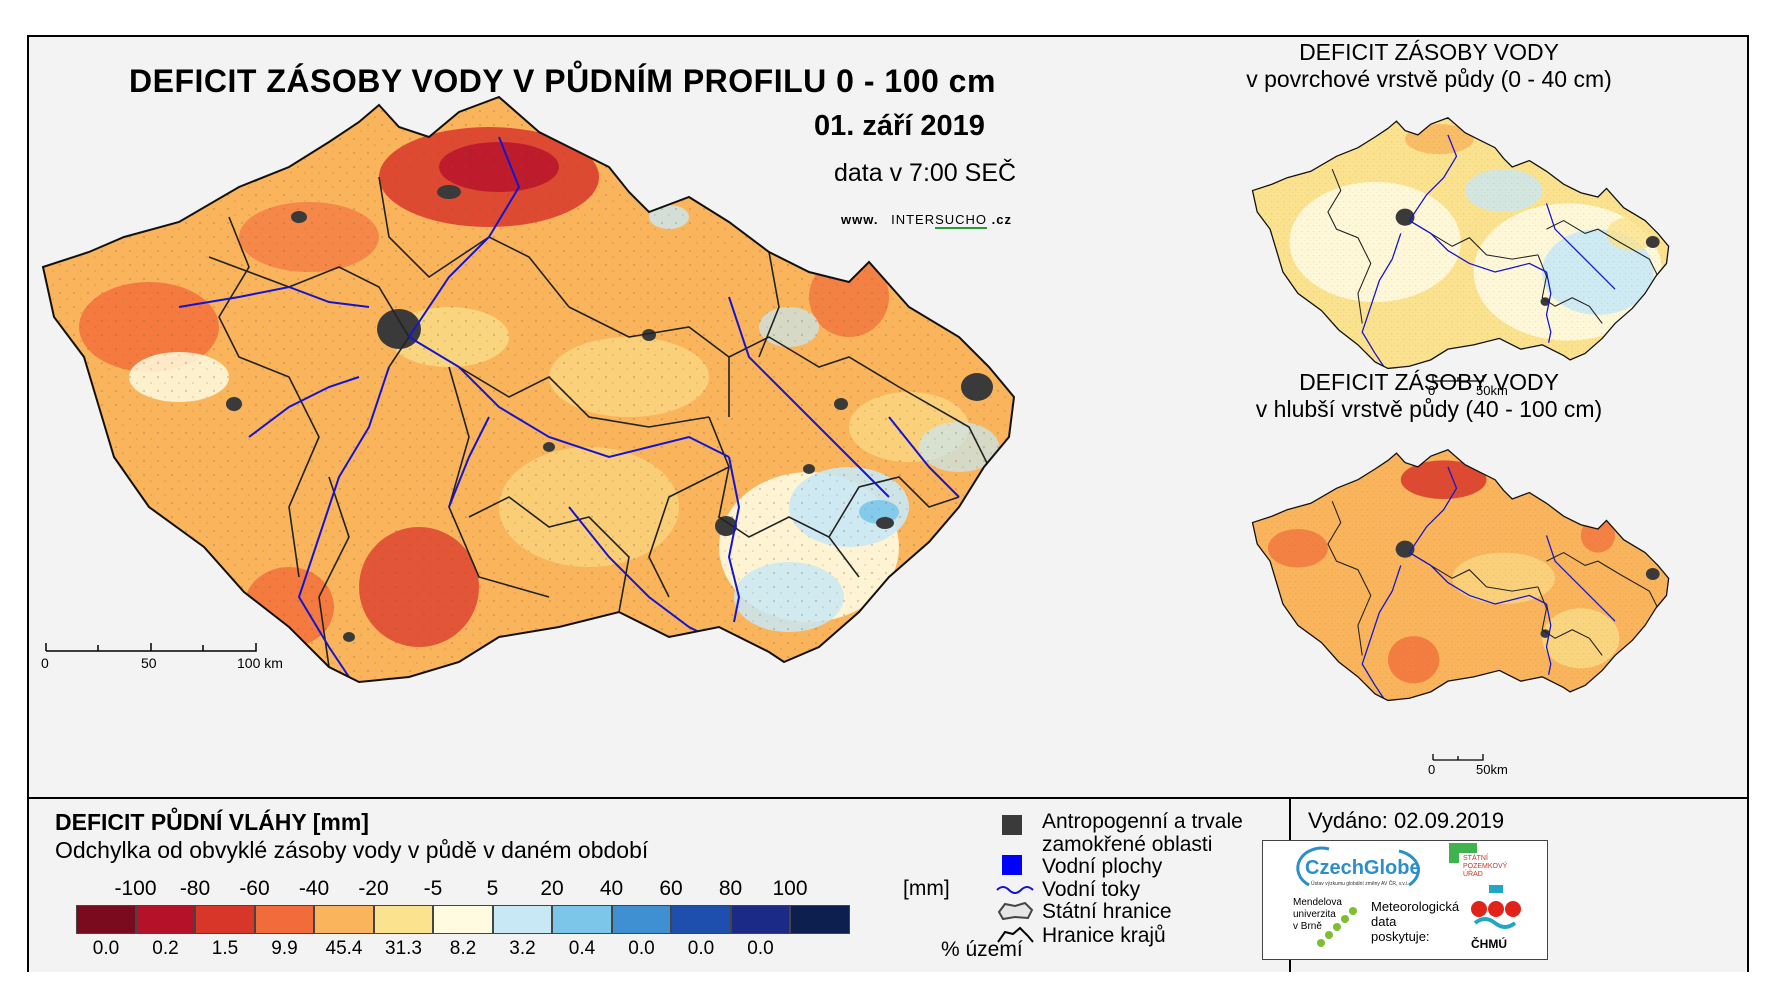 The height and width of the screenshot is (1003, 1772). What do you see at coordinates (260, 663) in the screenshot?
I see `main-scale-label-100: 100 km` at bounding box center [260, 663].